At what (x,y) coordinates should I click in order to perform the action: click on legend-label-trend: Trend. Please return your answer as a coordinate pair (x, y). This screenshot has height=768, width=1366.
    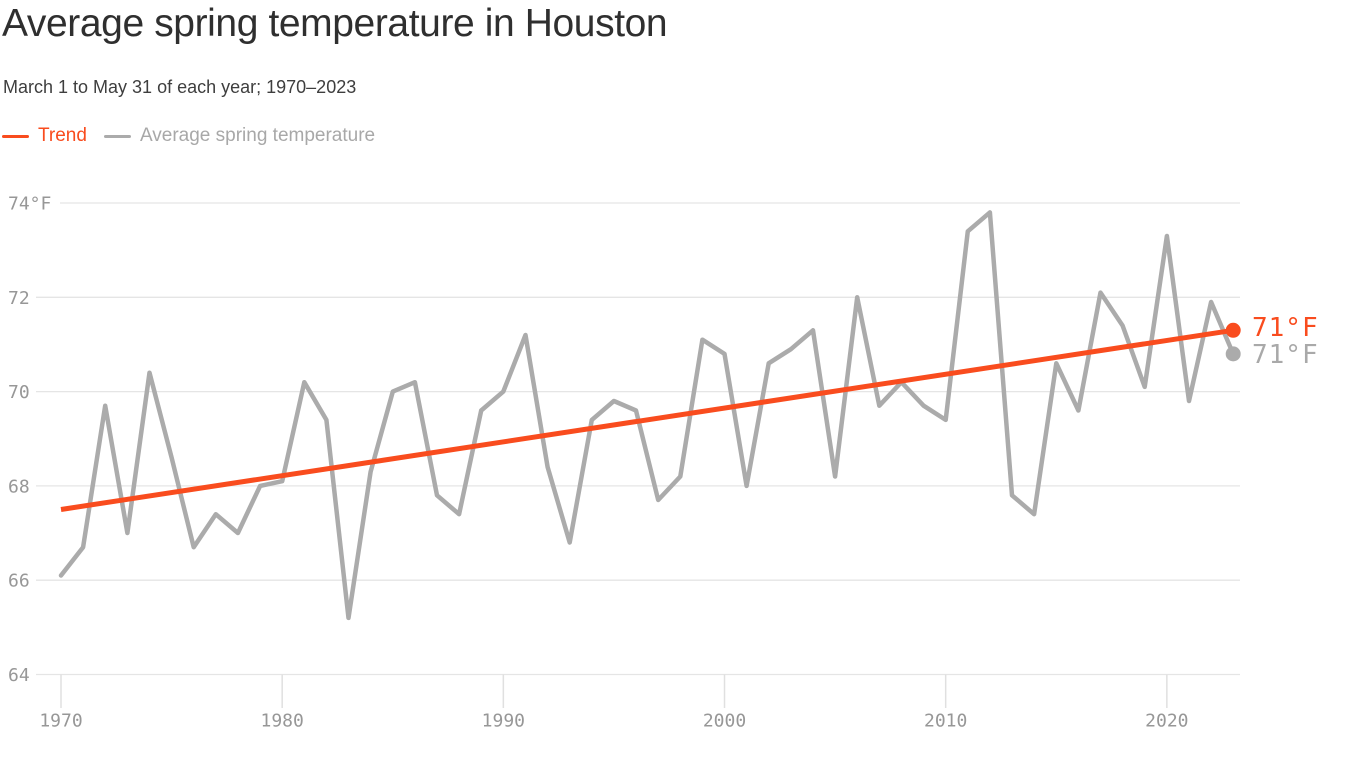
    Looking at the image, I should click on (62, 135).